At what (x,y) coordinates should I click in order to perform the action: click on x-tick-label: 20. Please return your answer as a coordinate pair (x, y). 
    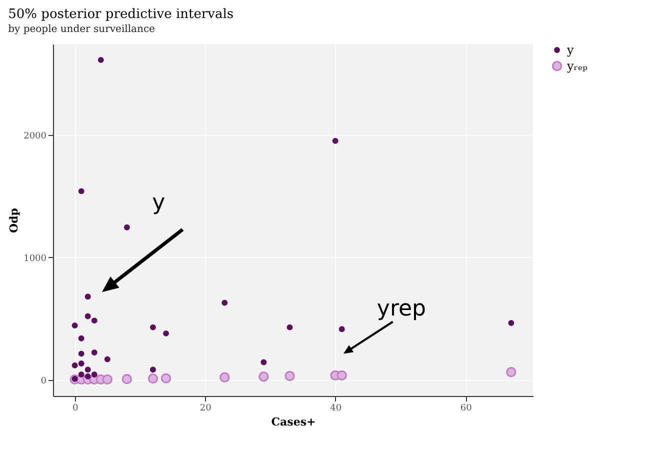
    Looking at the image, I should click on (206, 409).